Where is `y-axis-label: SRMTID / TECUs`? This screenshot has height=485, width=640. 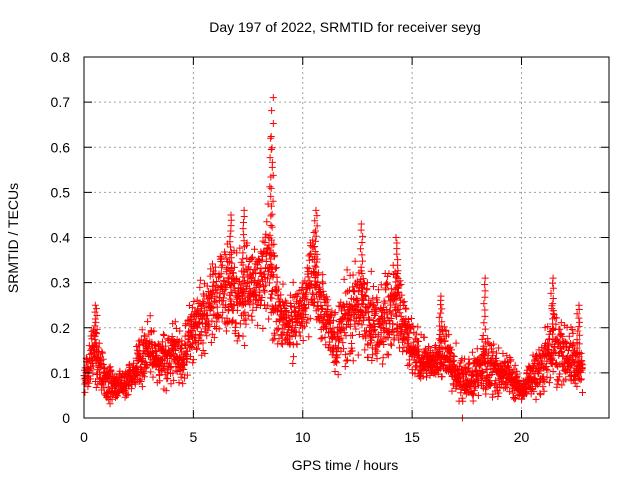 y-axis-label: SRMTID / TECUs is located at coordinates (13, 238).